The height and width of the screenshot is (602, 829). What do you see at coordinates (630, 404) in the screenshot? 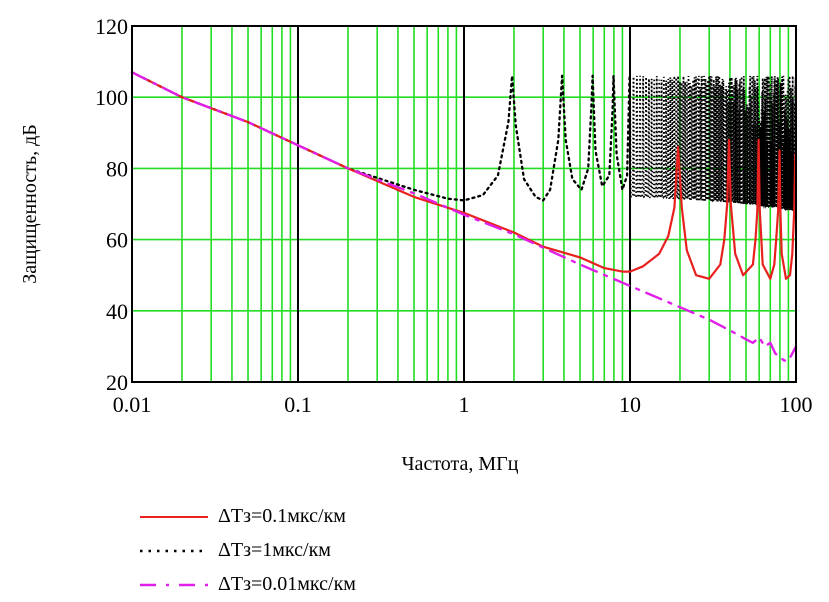
I see `x-tick-label: 10` at bounding box center [630, 404].